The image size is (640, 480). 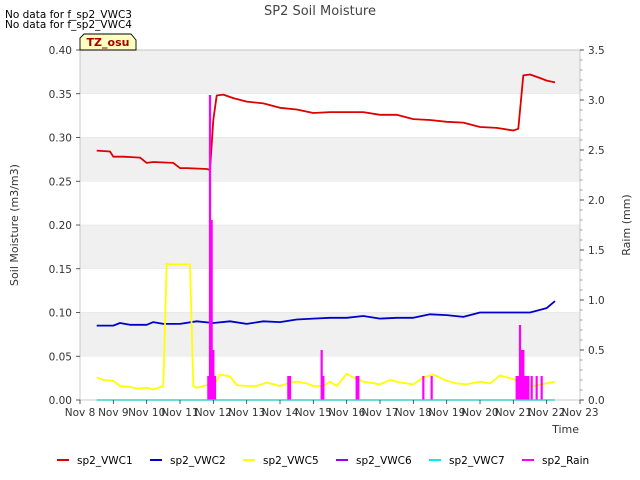 What do you see at coordinates (326, 313) in the screenshot?
I see `series-sp2-vwc2` at bounding box center [326, 313].